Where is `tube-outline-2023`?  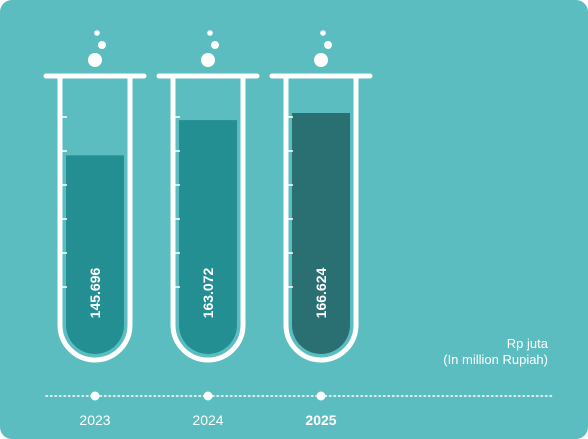
tube-outline-2023 is located at coordinates (95, 219).